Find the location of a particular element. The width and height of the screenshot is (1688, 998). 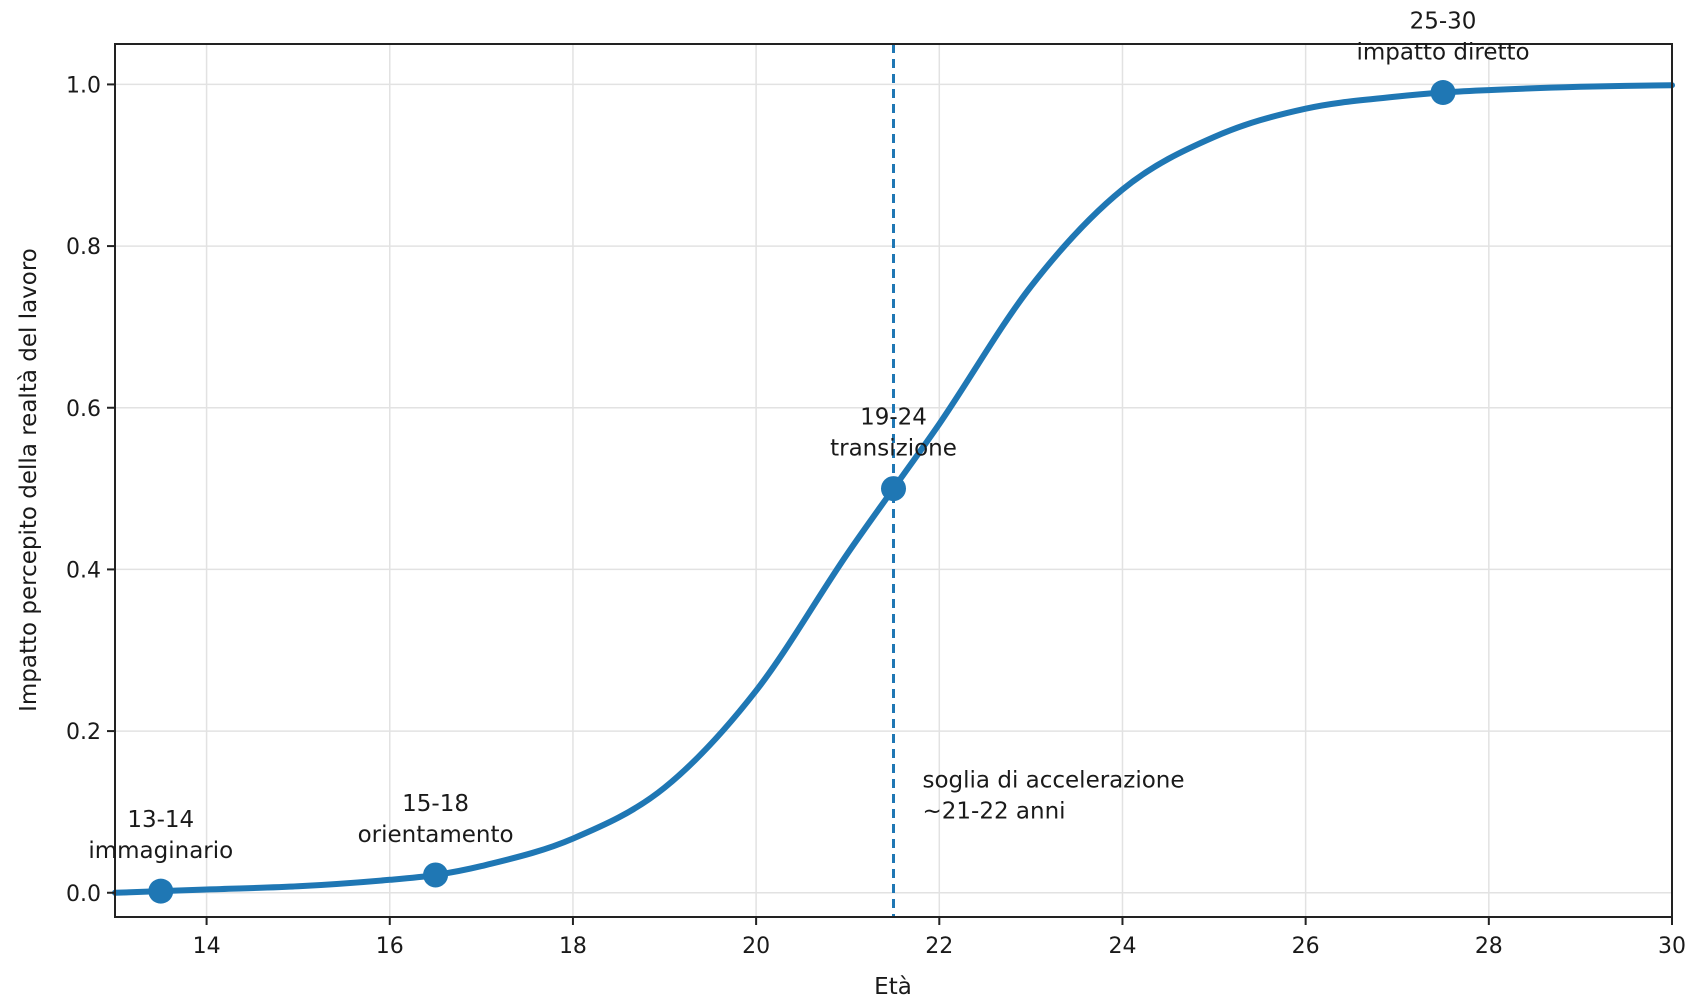

point-label-range: 15-18 is located at coordinates (435, 804).